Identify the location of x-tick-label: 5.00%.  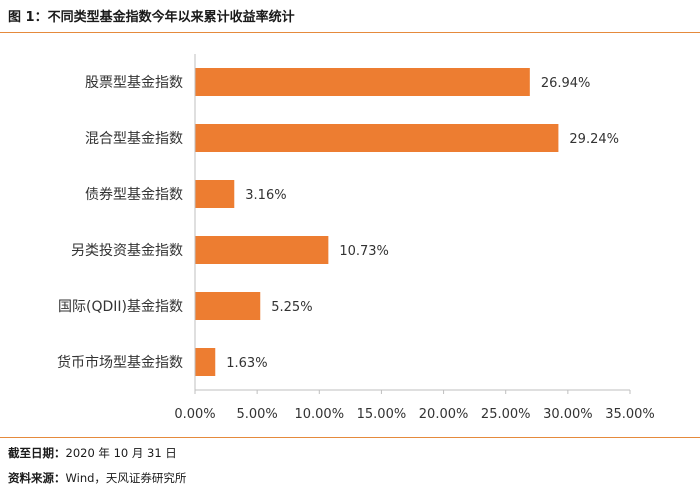
(256, 414).